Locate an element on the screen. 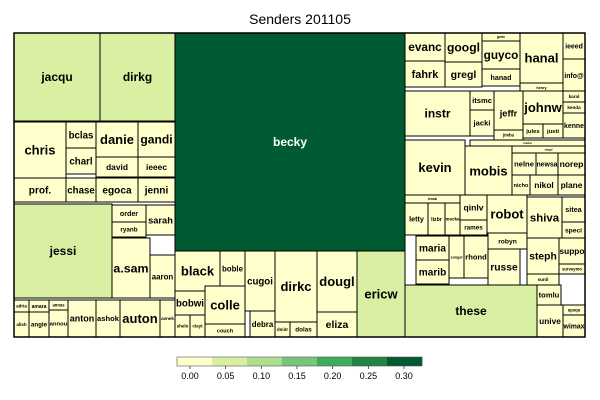  treemap-cell-nikol: nikol is located at coordinates (544, 185).